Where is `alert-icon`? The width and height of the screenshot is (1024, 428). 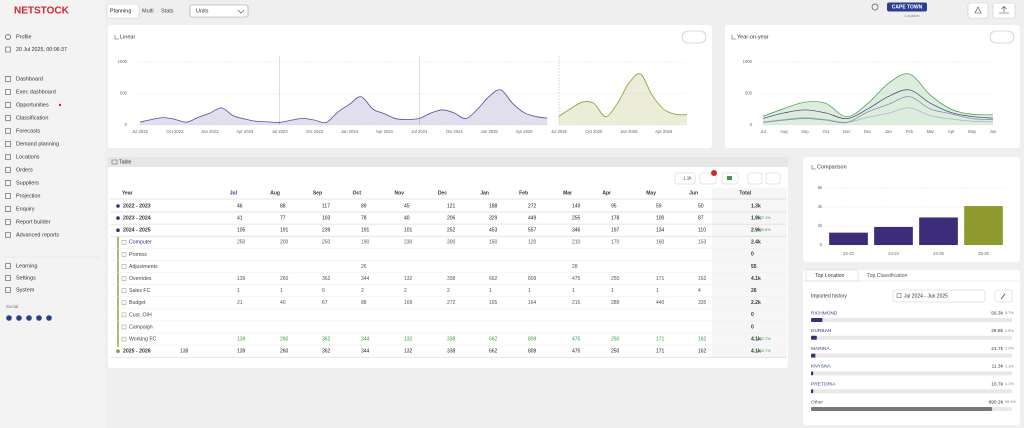
alert-icon is located at coordinates (978, 10).